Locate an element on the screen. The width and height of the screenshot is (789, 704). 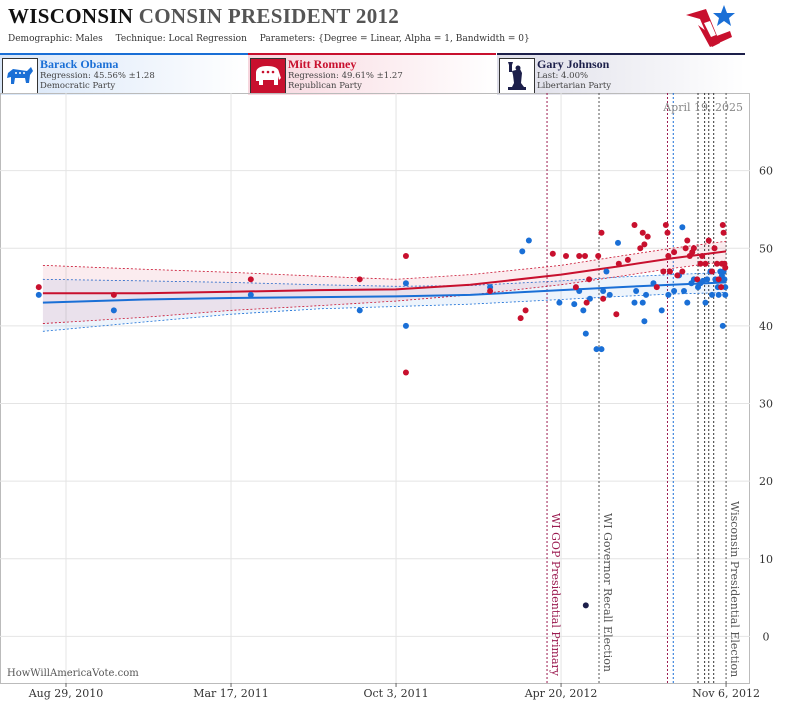
confidence-band is located at coordinates (384, 302).